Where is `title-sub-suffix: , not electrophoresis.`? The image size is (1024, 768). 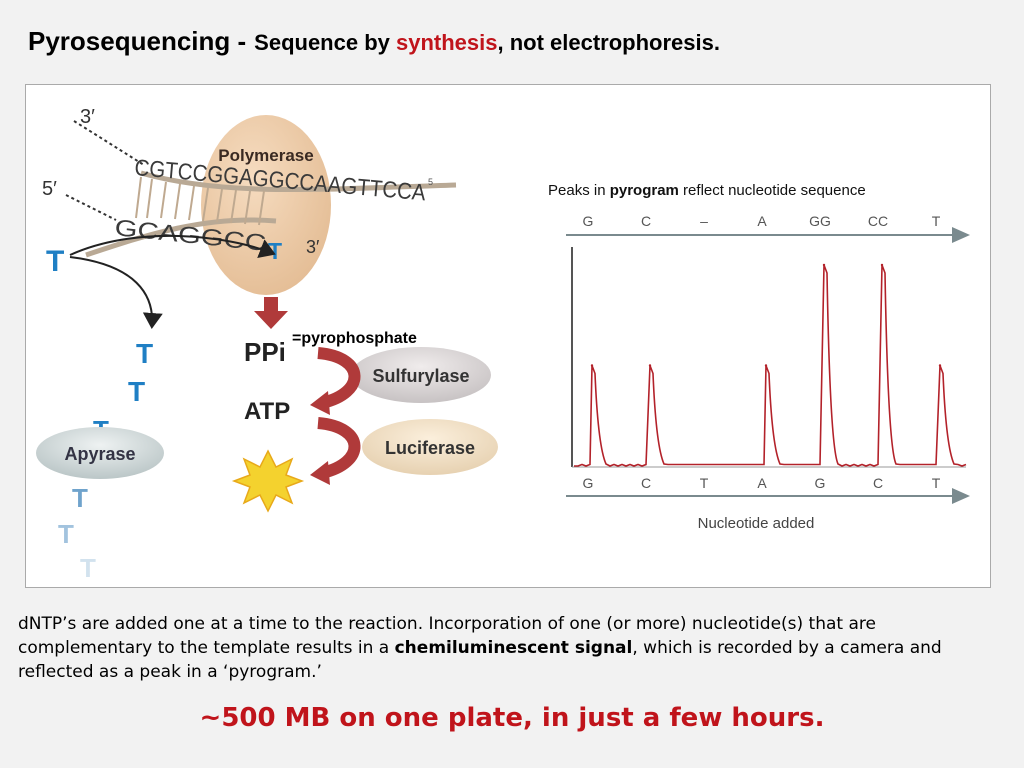
title-sub-suffix: , not electrophoresis. is located at coordinates (609, 42).